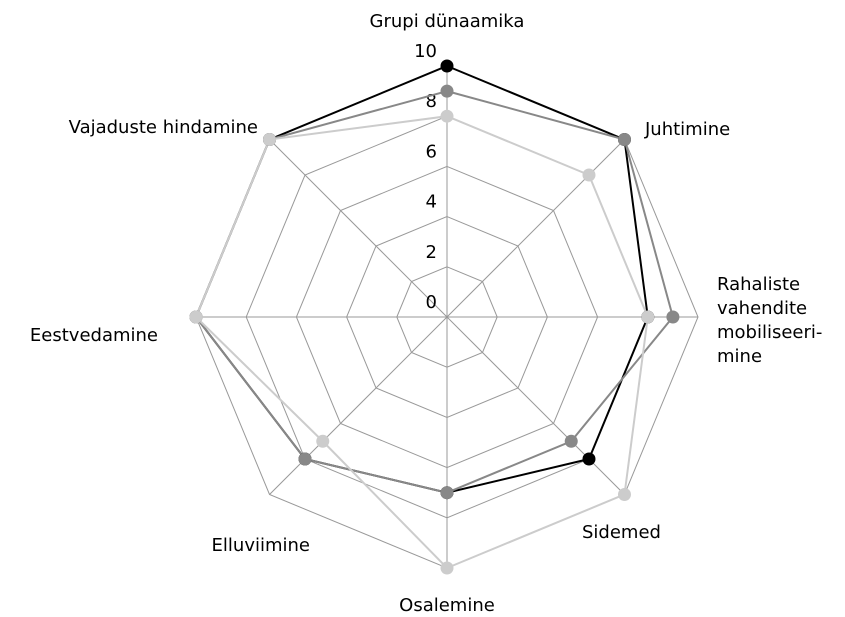  What do you see at coordinates (431, 202) in the screenshot?
I see `y-tick-label: 4` at bounding box center [431, 202].